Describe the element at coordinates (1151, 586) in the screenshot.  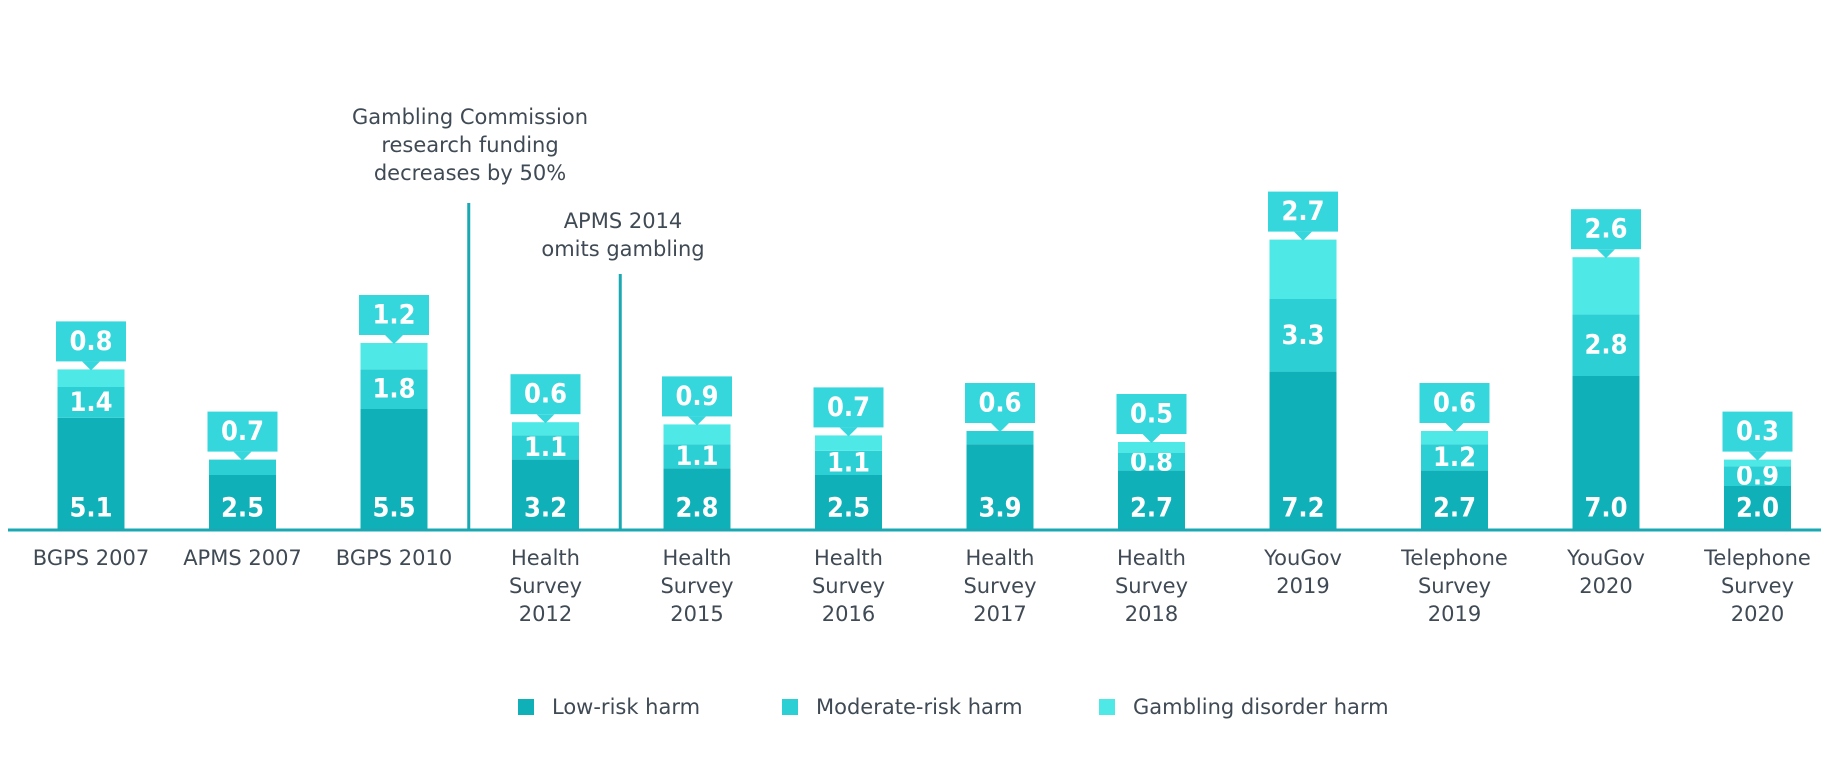
I see `category-label: Health Survey 2018` at that location.